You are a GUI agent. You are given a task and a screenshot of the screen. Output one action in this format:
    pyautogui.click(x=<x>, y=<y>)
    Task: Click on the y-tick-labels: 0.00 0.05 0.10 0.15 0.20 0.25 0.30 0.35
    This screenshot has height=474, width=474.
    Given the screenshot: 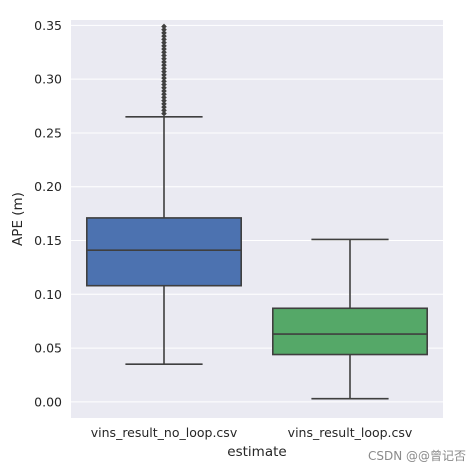 What is the action you would take?
    pyautogui.click(x=48, y=213)
    